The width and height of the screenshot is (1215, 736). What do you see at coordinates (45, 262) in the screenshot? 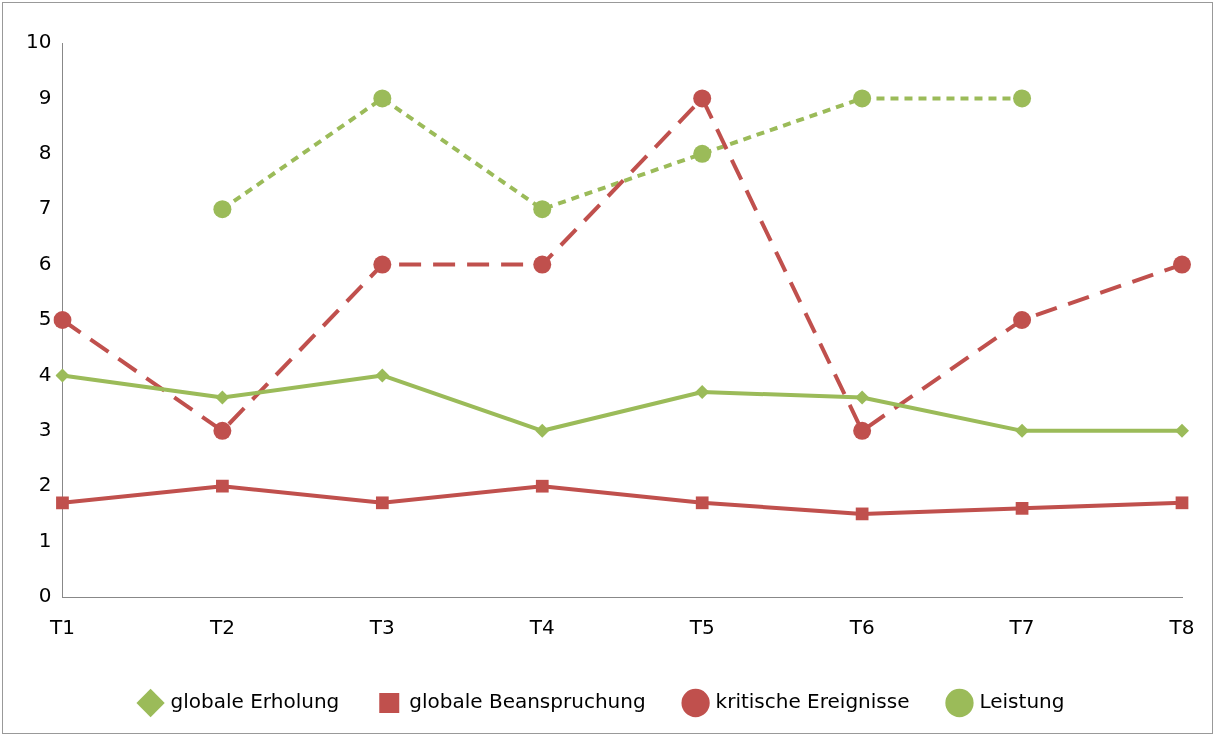
I see `y-tick-label: 6` at bounding box center [45, 262].